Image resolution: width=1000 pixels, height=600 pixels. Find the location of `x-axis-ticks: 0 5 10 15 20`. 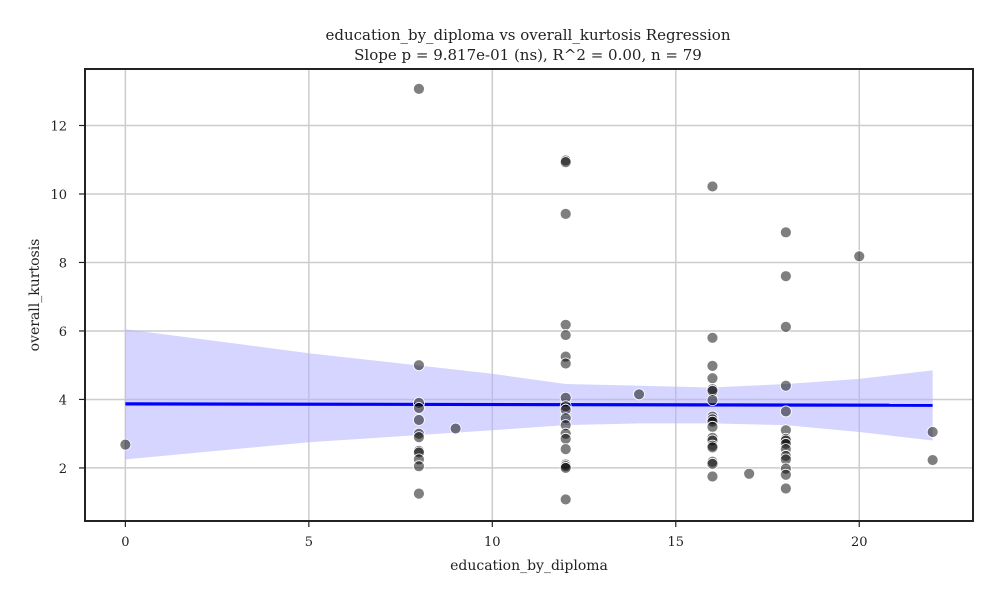

x-axis-ticks: 0 5 10 15 20 is located at coordinates (494, 535).